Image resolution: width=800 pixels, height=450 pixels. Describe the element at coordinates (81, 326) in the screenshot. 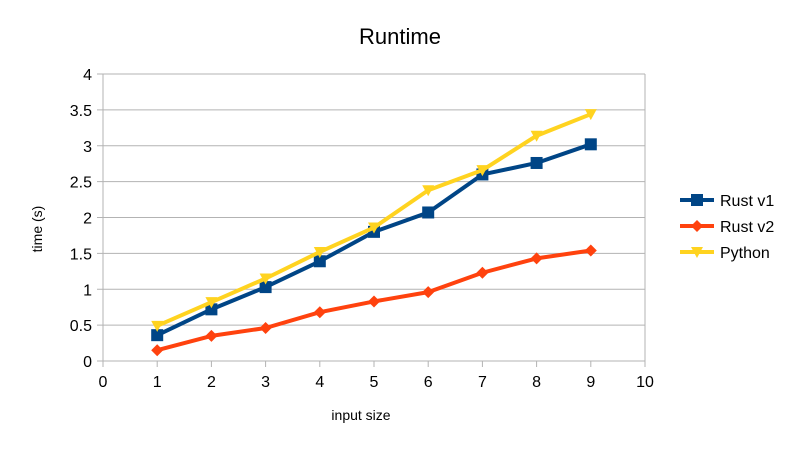

I see `y-tick-label: 0.5` at that location.